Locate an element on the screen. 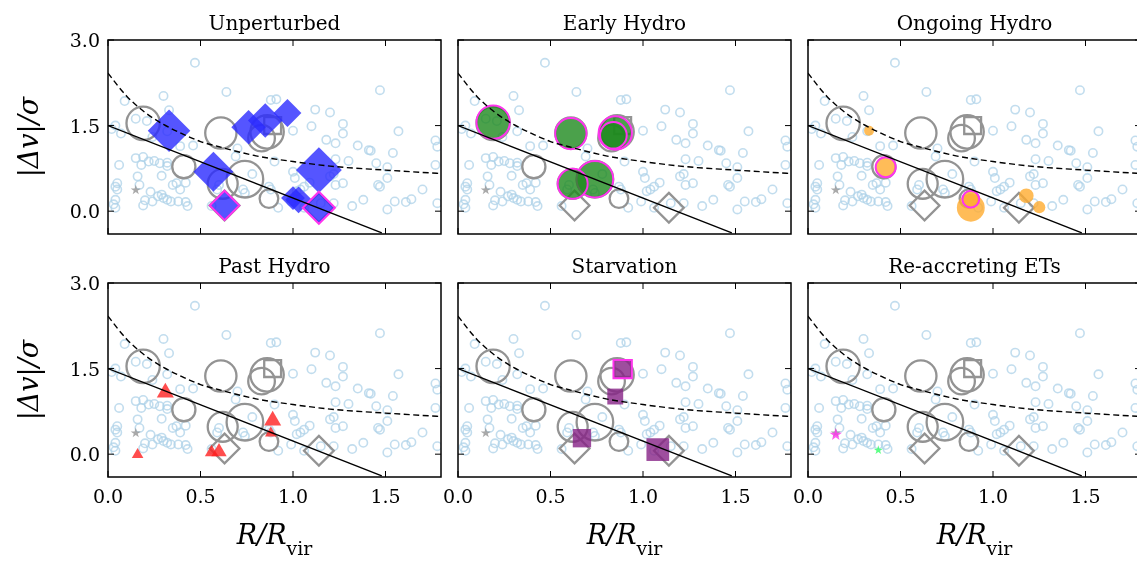  chart-title: Past Hydro is located at coordinates (274, 266).